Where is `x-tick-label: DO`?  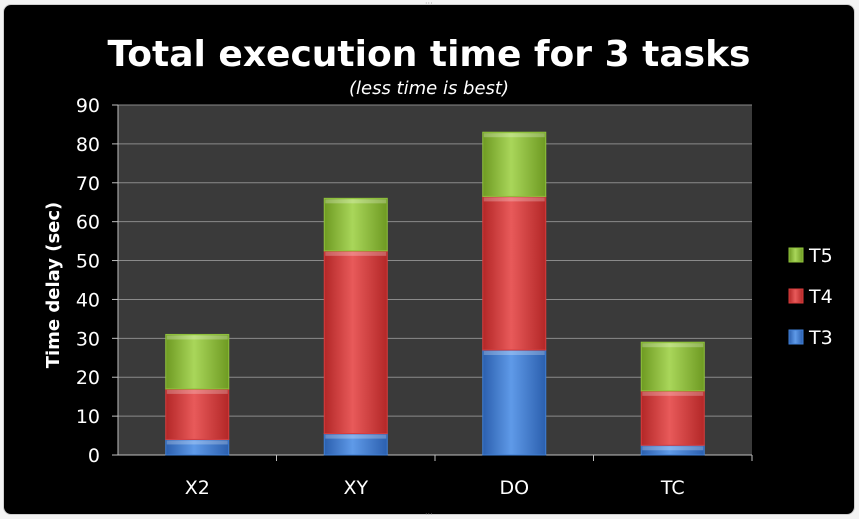 x-tick-label: DO is located at coordinates (514, 488).